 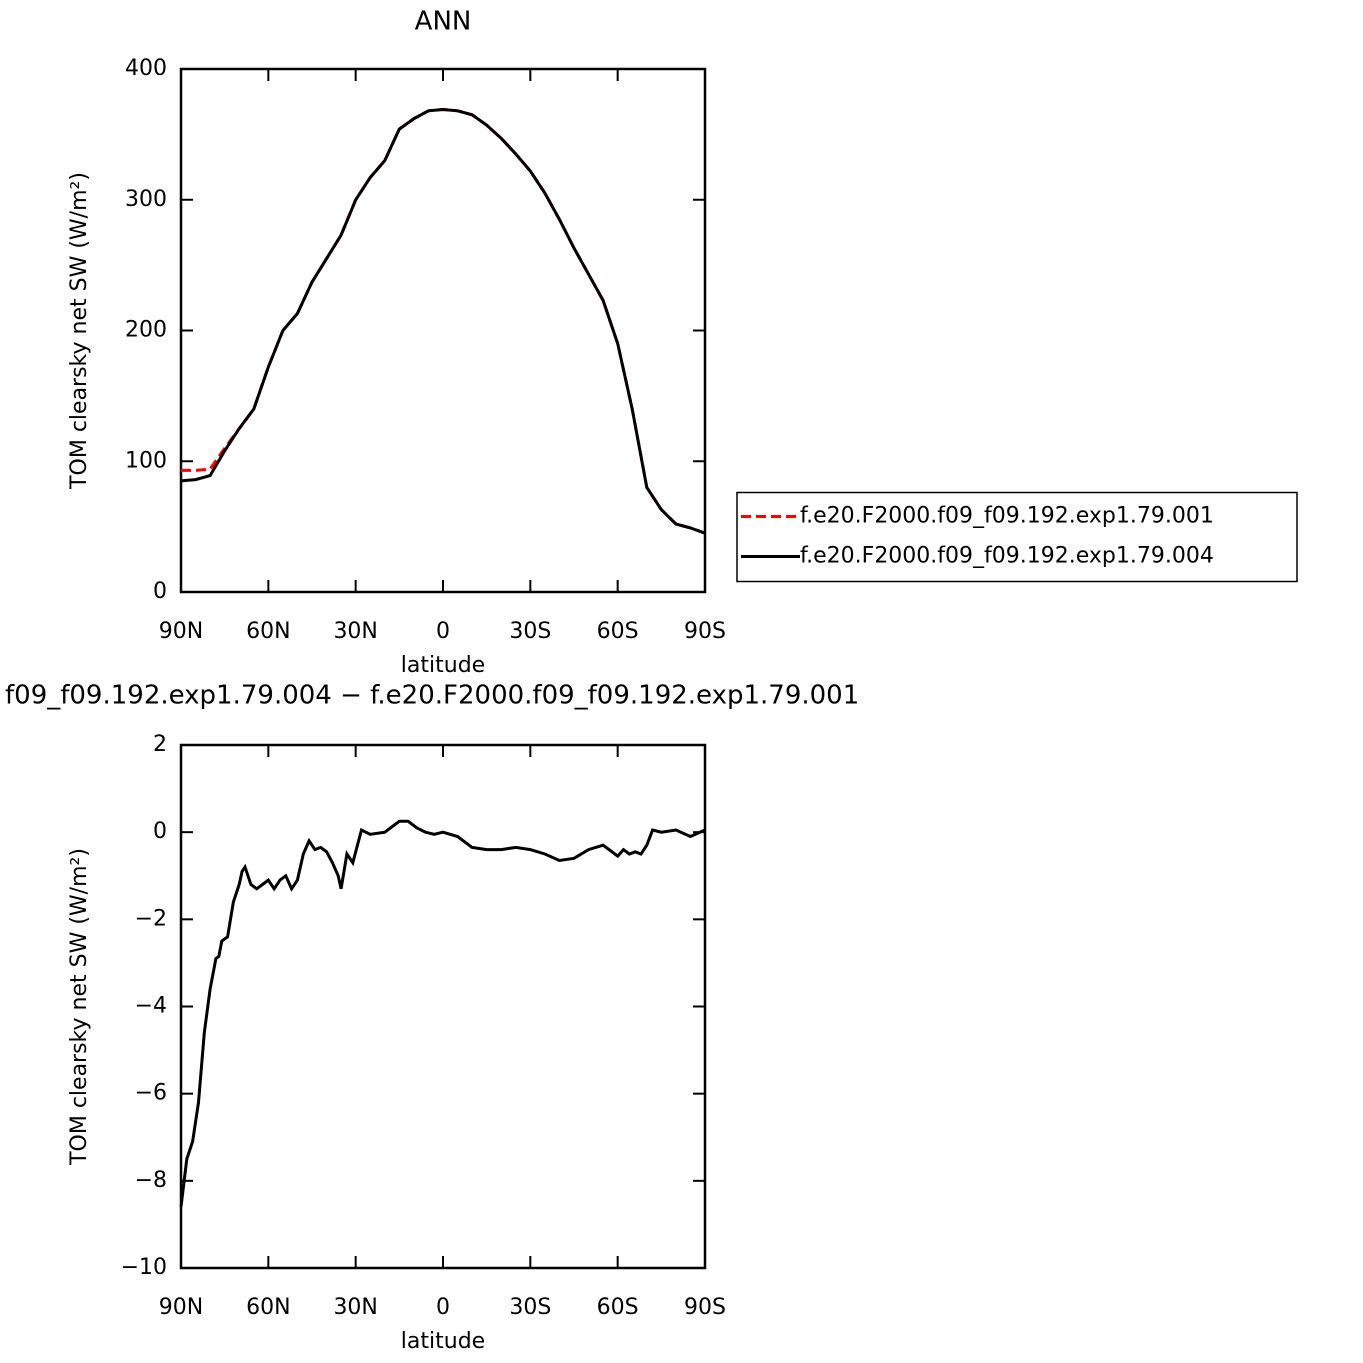 I want to click on y-tick-label: −10, so click(x=144, y=1267).